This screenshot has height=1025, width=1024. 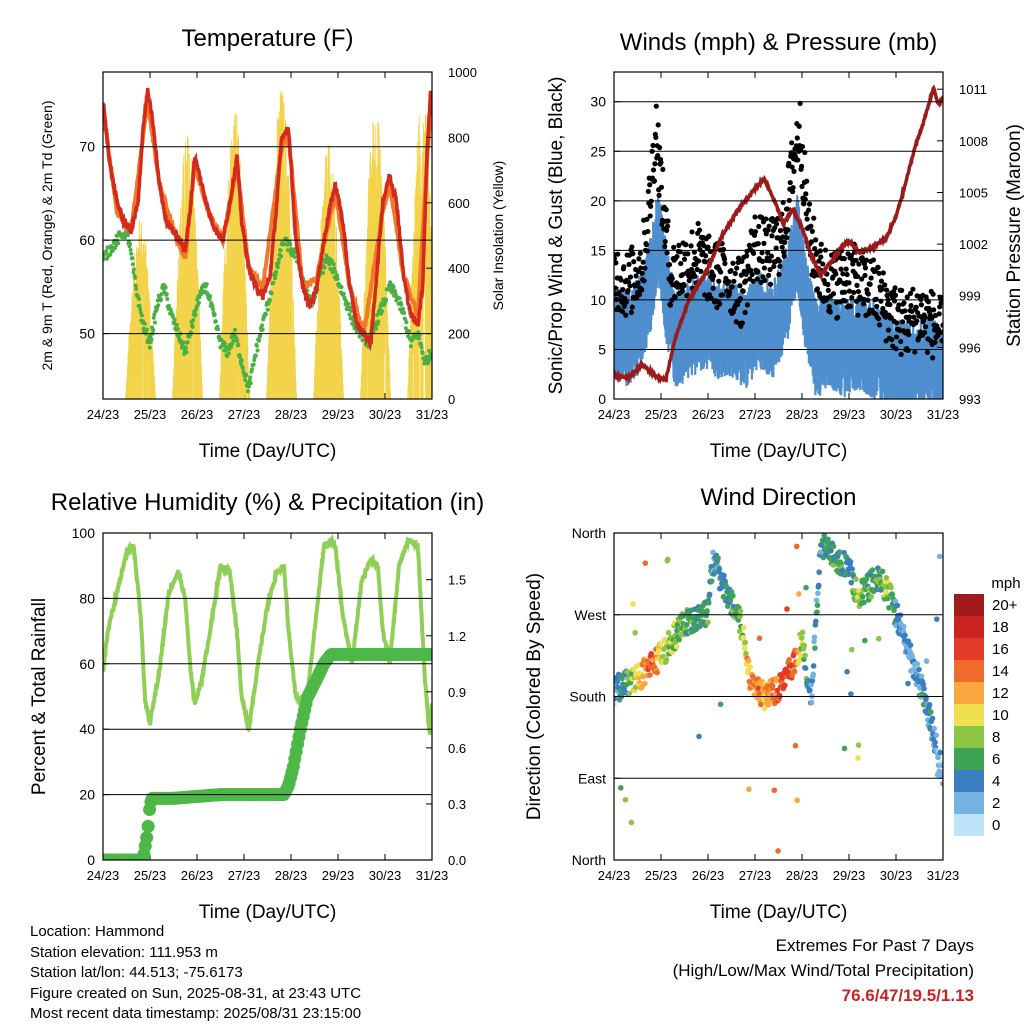 I want to click on colorbar-label: 20+, so click(x=1005, y=605).